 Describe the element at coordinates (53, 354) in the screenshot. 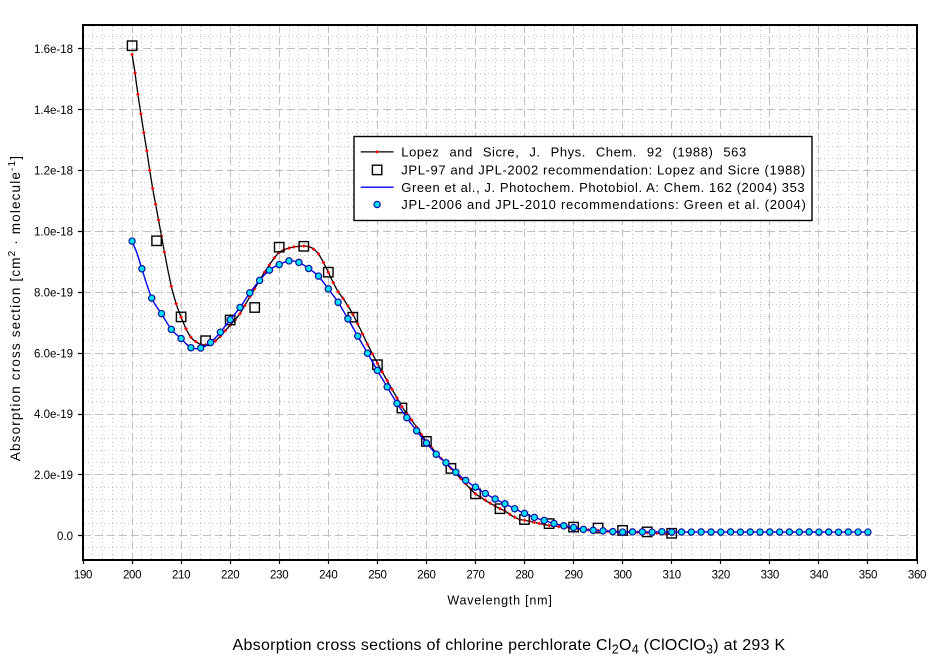

I see `svg-text: 6.0e-19` at that location.